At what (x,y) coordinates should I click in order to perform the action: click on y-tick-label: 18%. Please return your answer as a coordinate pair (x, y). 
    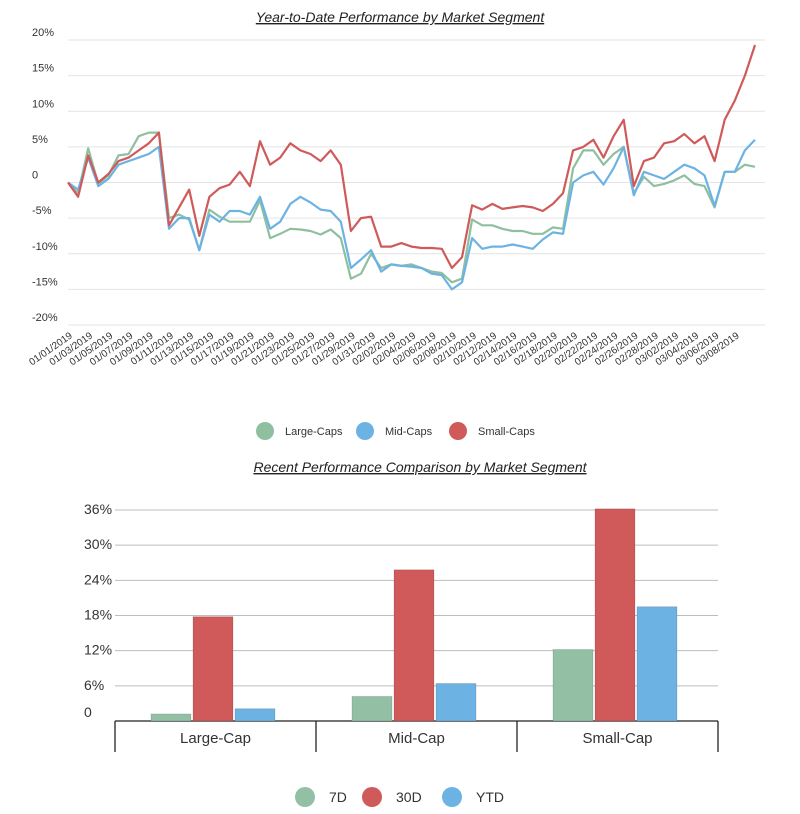
    Looking at the image, I should click on (98, 615).